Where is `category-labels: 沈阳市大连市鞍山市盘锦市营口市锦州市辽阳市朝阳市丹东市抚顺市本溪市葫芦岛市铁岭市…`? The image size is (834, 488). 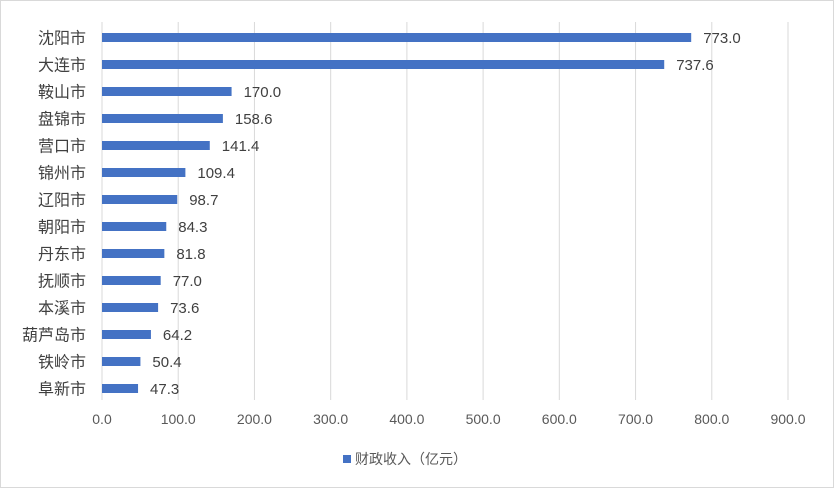
category-labels: 沈阳市大连市鞍山市盘锦市营口市锦州市辽阳市朝阳市丹东市抚顺市本溪市葫芦岛市铁岭市… is located at coordinates (54, 214).